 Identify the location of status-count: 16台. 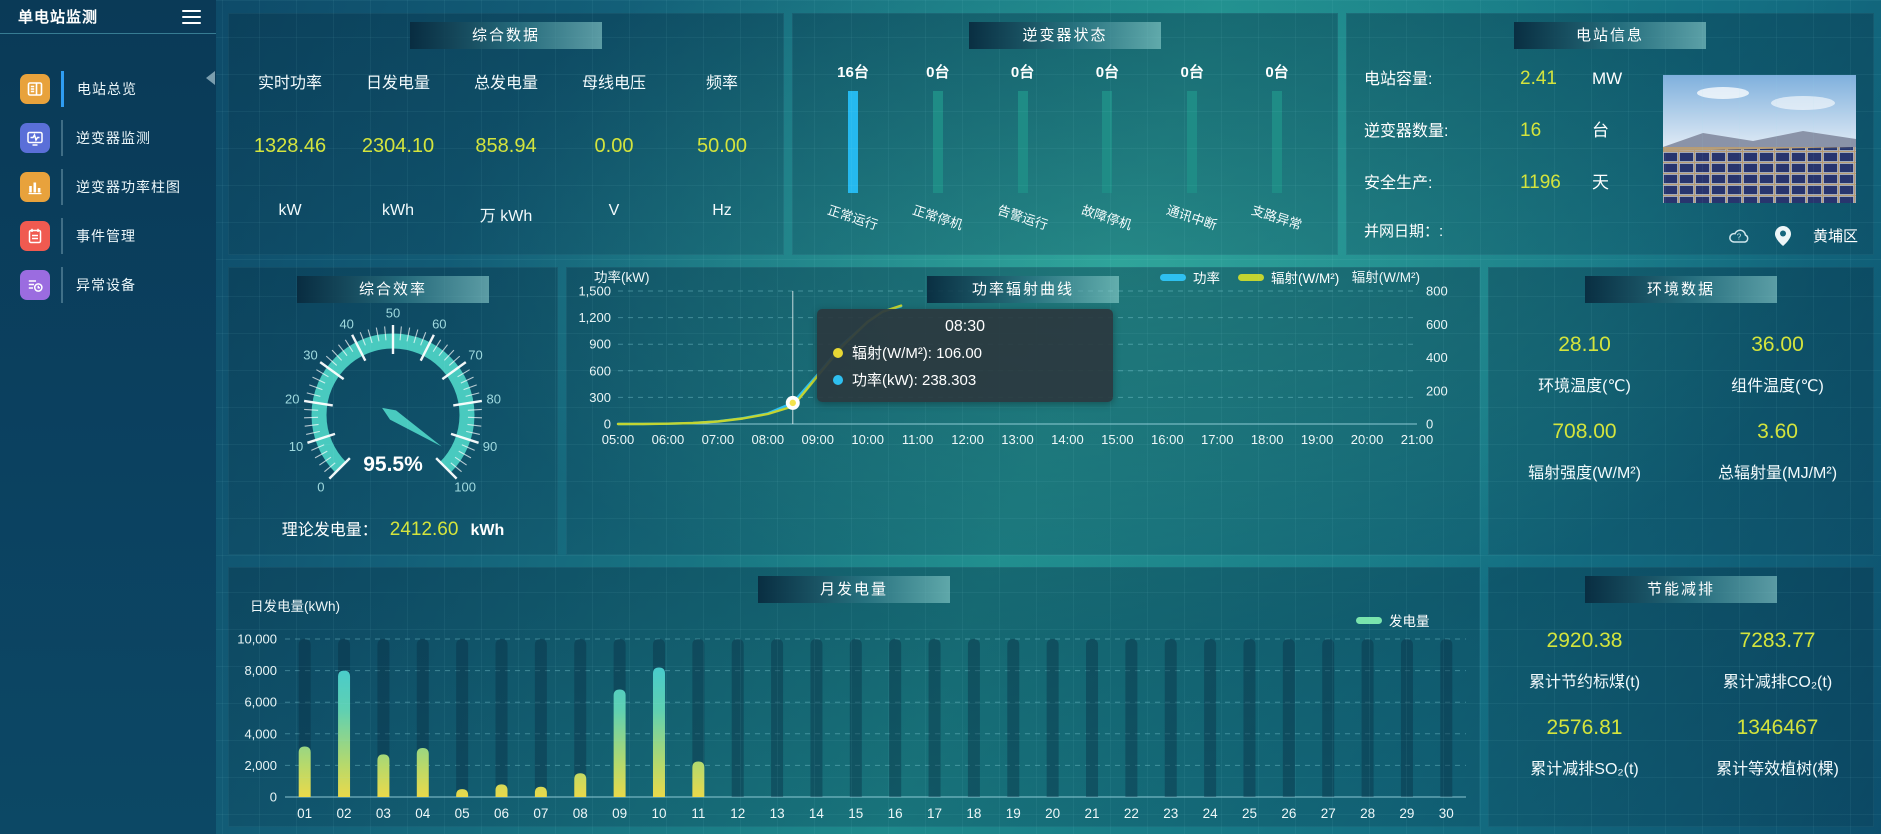
(853, 72).